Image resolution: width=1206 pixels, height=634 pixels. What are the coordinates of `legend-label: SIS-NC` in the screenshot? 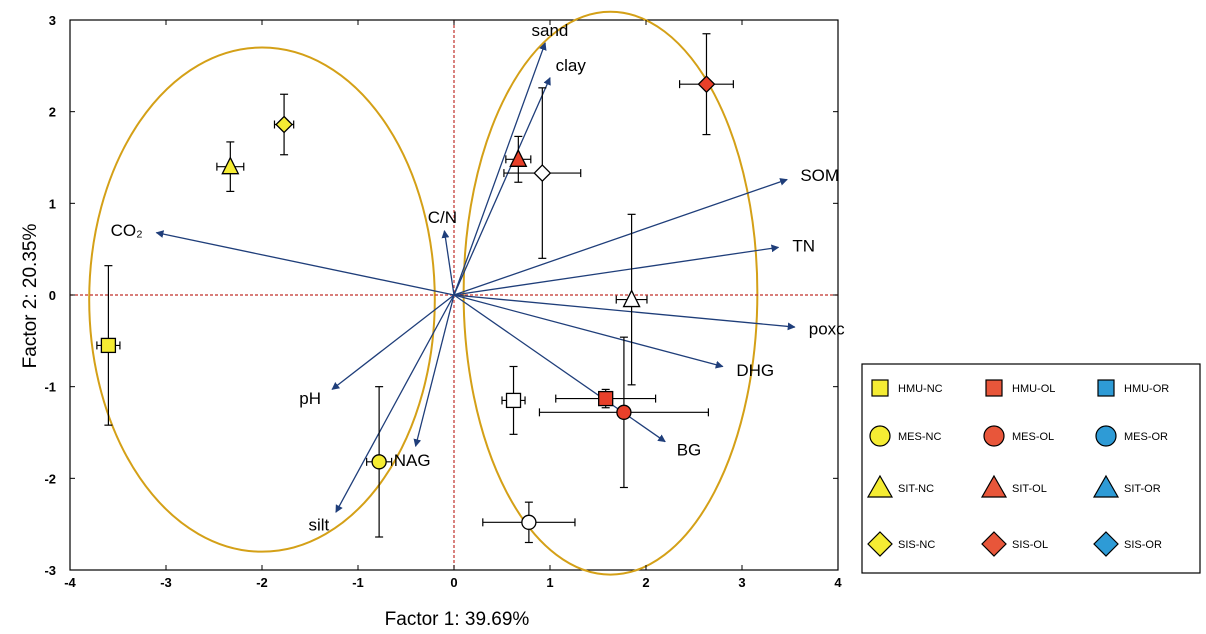 It's located at (916, 545).